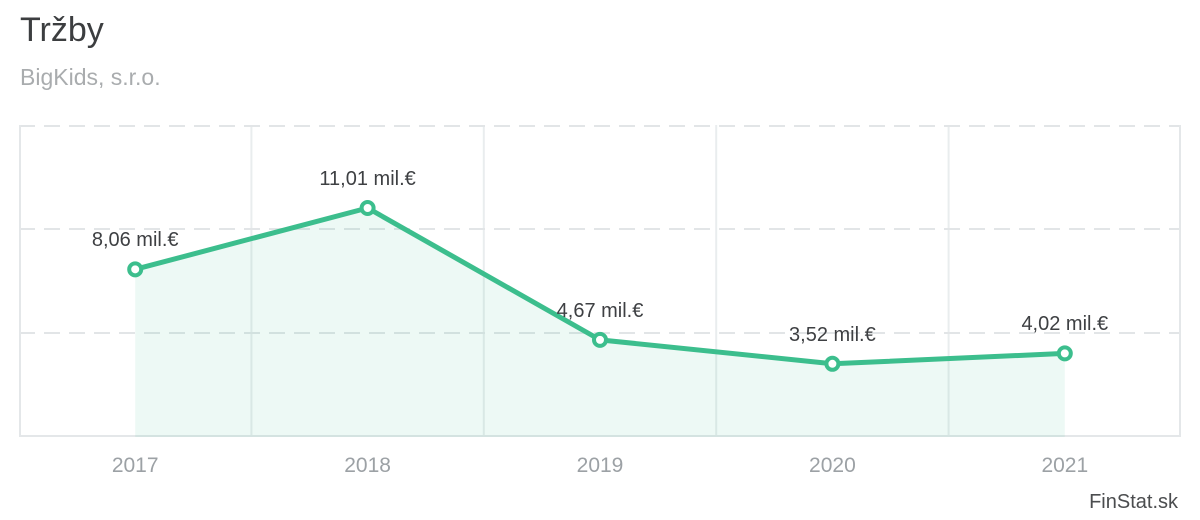  Describe the element at coordinates (600, 465) in the screenshot. I see `x-axis-label: 2019` at that location.